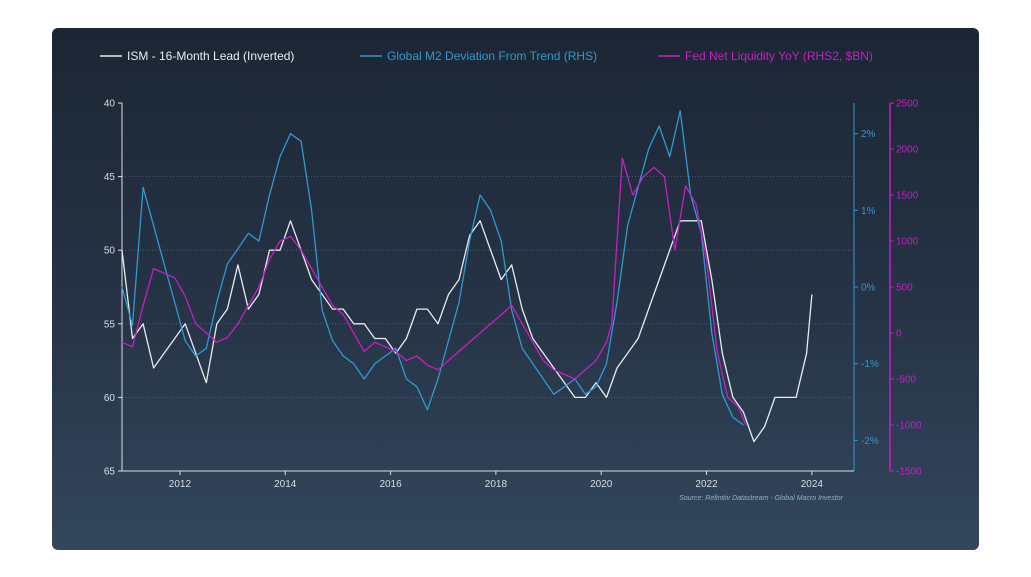 The image size is (1031, 577). What do you see at coordinates (909, 472) in the screenshot?
I see `right2-axis-tick-label: -1500` at bounding box center [909, 472].